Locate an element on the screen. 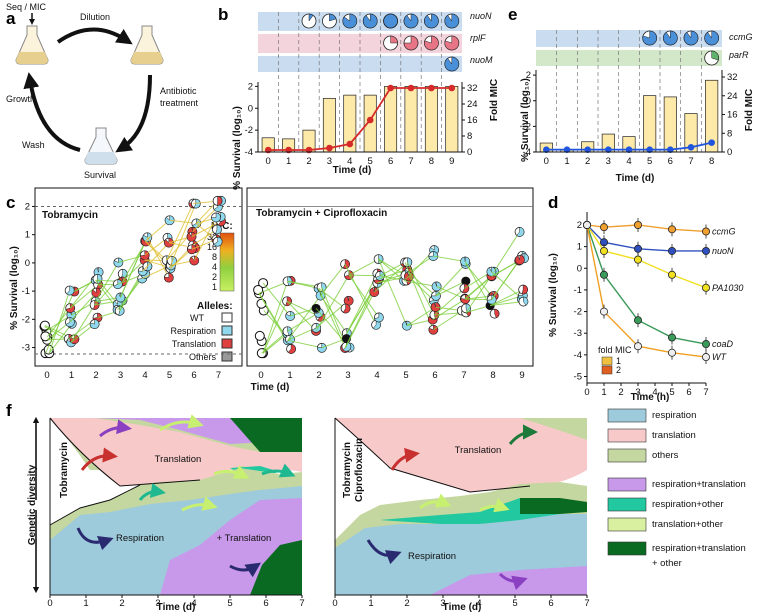 The width and height of the screenshot is (760, 614). antibiotic-label-2: treatment is located at coordinates (179, 103).